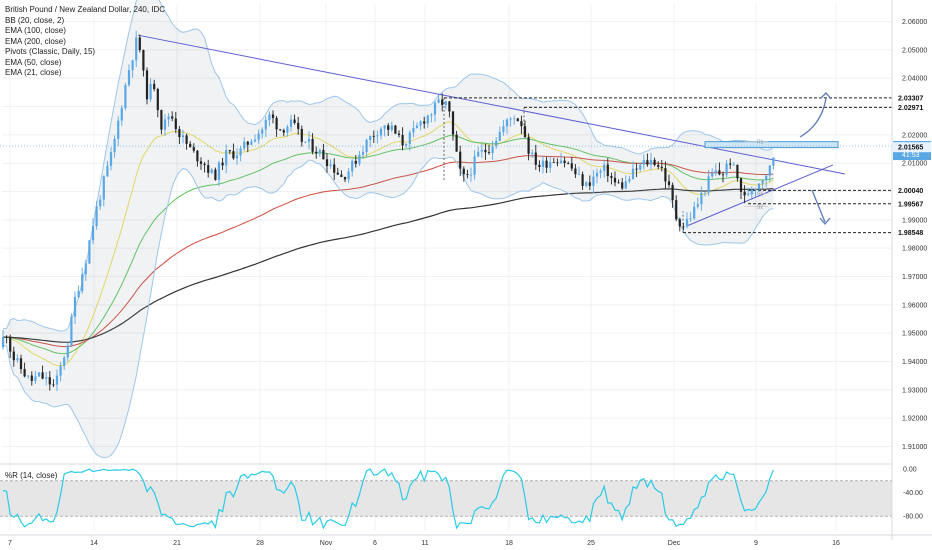 The image size is (932, 550). Describe the element at coordinates (913, 493) in the screenshot. I see `wr-tick: -40.00` at that location.